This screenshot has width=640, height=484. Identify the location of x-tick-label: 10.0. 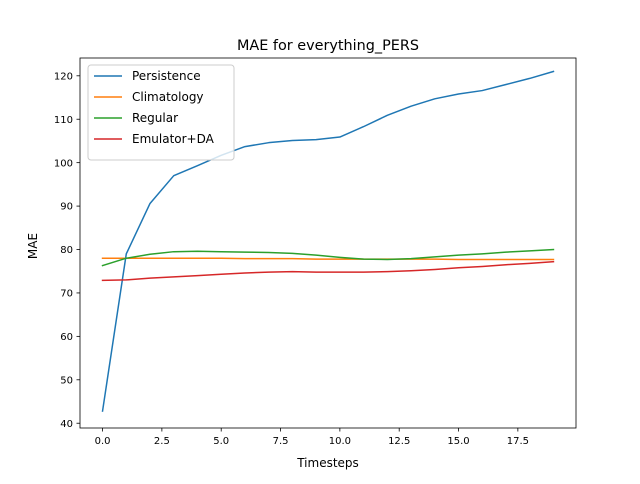
(340, 441).